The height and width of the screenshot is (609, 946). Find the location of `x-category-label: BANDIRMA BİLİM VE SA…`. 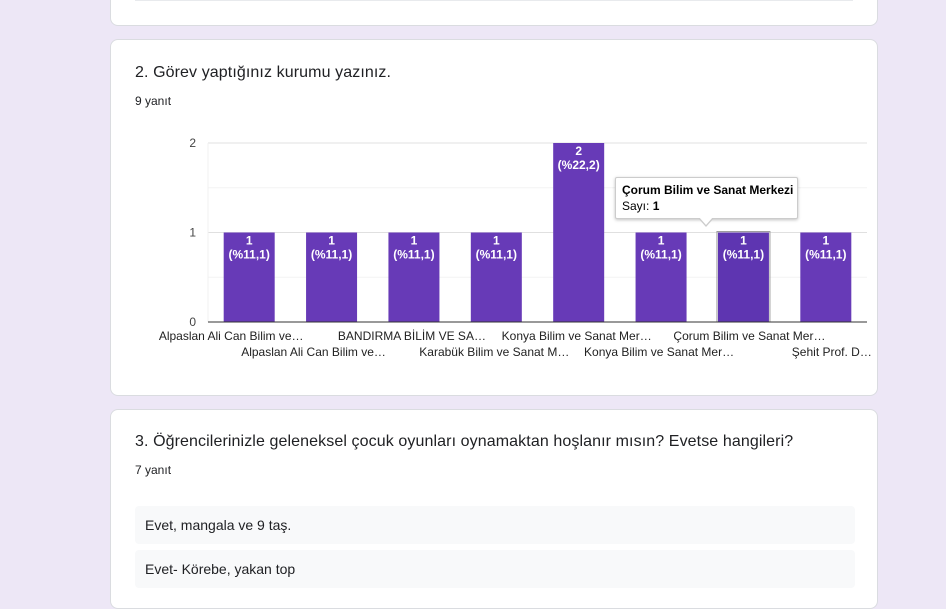

x-category-label: BANDIRMA BİLİM VE SA… is located at coordinates (412, 336).